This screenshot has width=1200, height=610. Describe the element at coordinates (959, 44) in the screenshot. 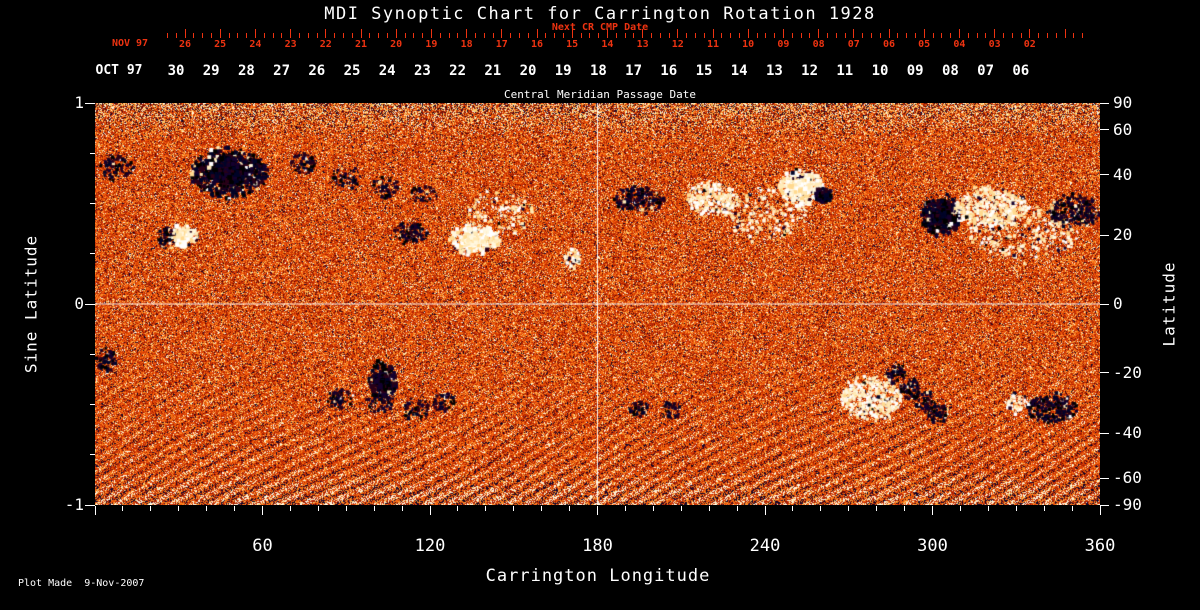

I see `red-date-label: 04` at that location.